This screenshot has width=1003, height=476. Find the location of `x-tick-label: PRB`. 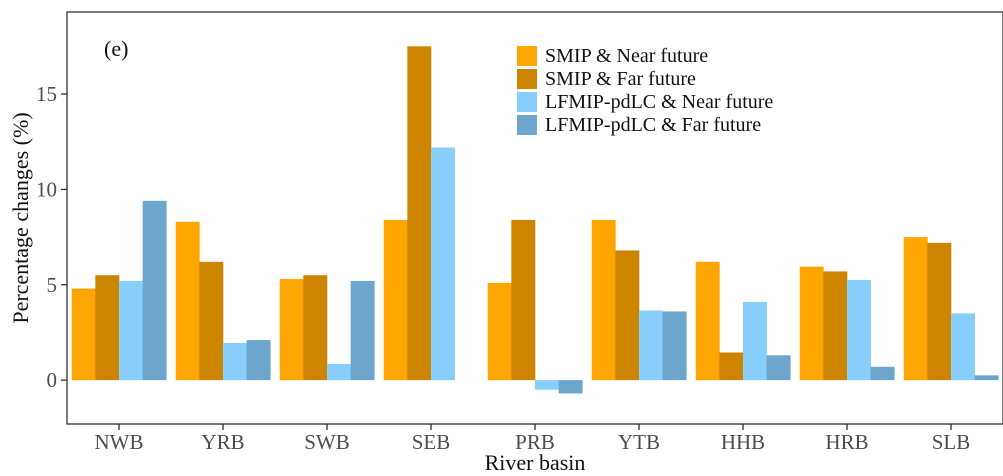

x-tick-label: PRB is located at coordinates (535, 442).